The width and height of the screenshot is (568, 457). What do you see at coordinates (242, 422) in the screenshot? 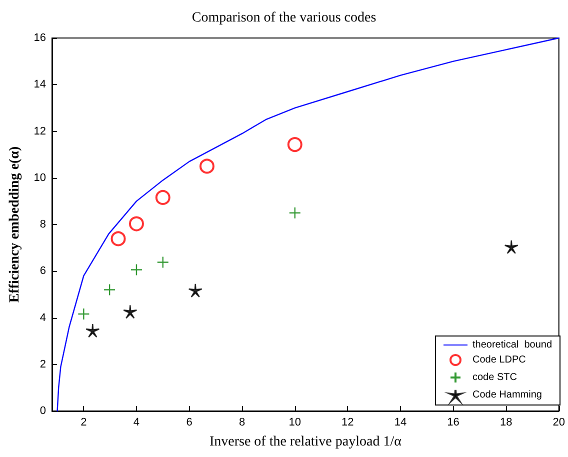
I see `x-tick-label: 8` at bounding box center [242, 422].